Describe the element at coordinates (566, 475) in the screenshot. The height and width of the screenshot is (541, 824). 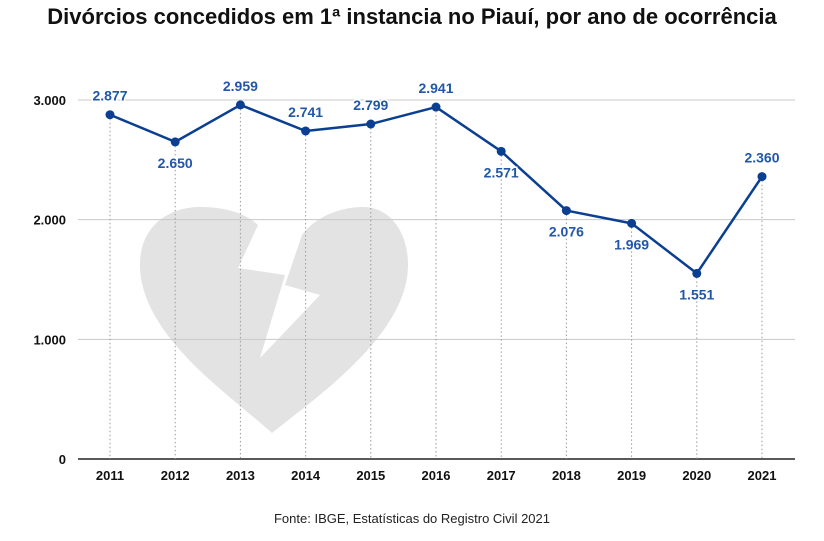
I see `x-tick-label: 2018` at that location.